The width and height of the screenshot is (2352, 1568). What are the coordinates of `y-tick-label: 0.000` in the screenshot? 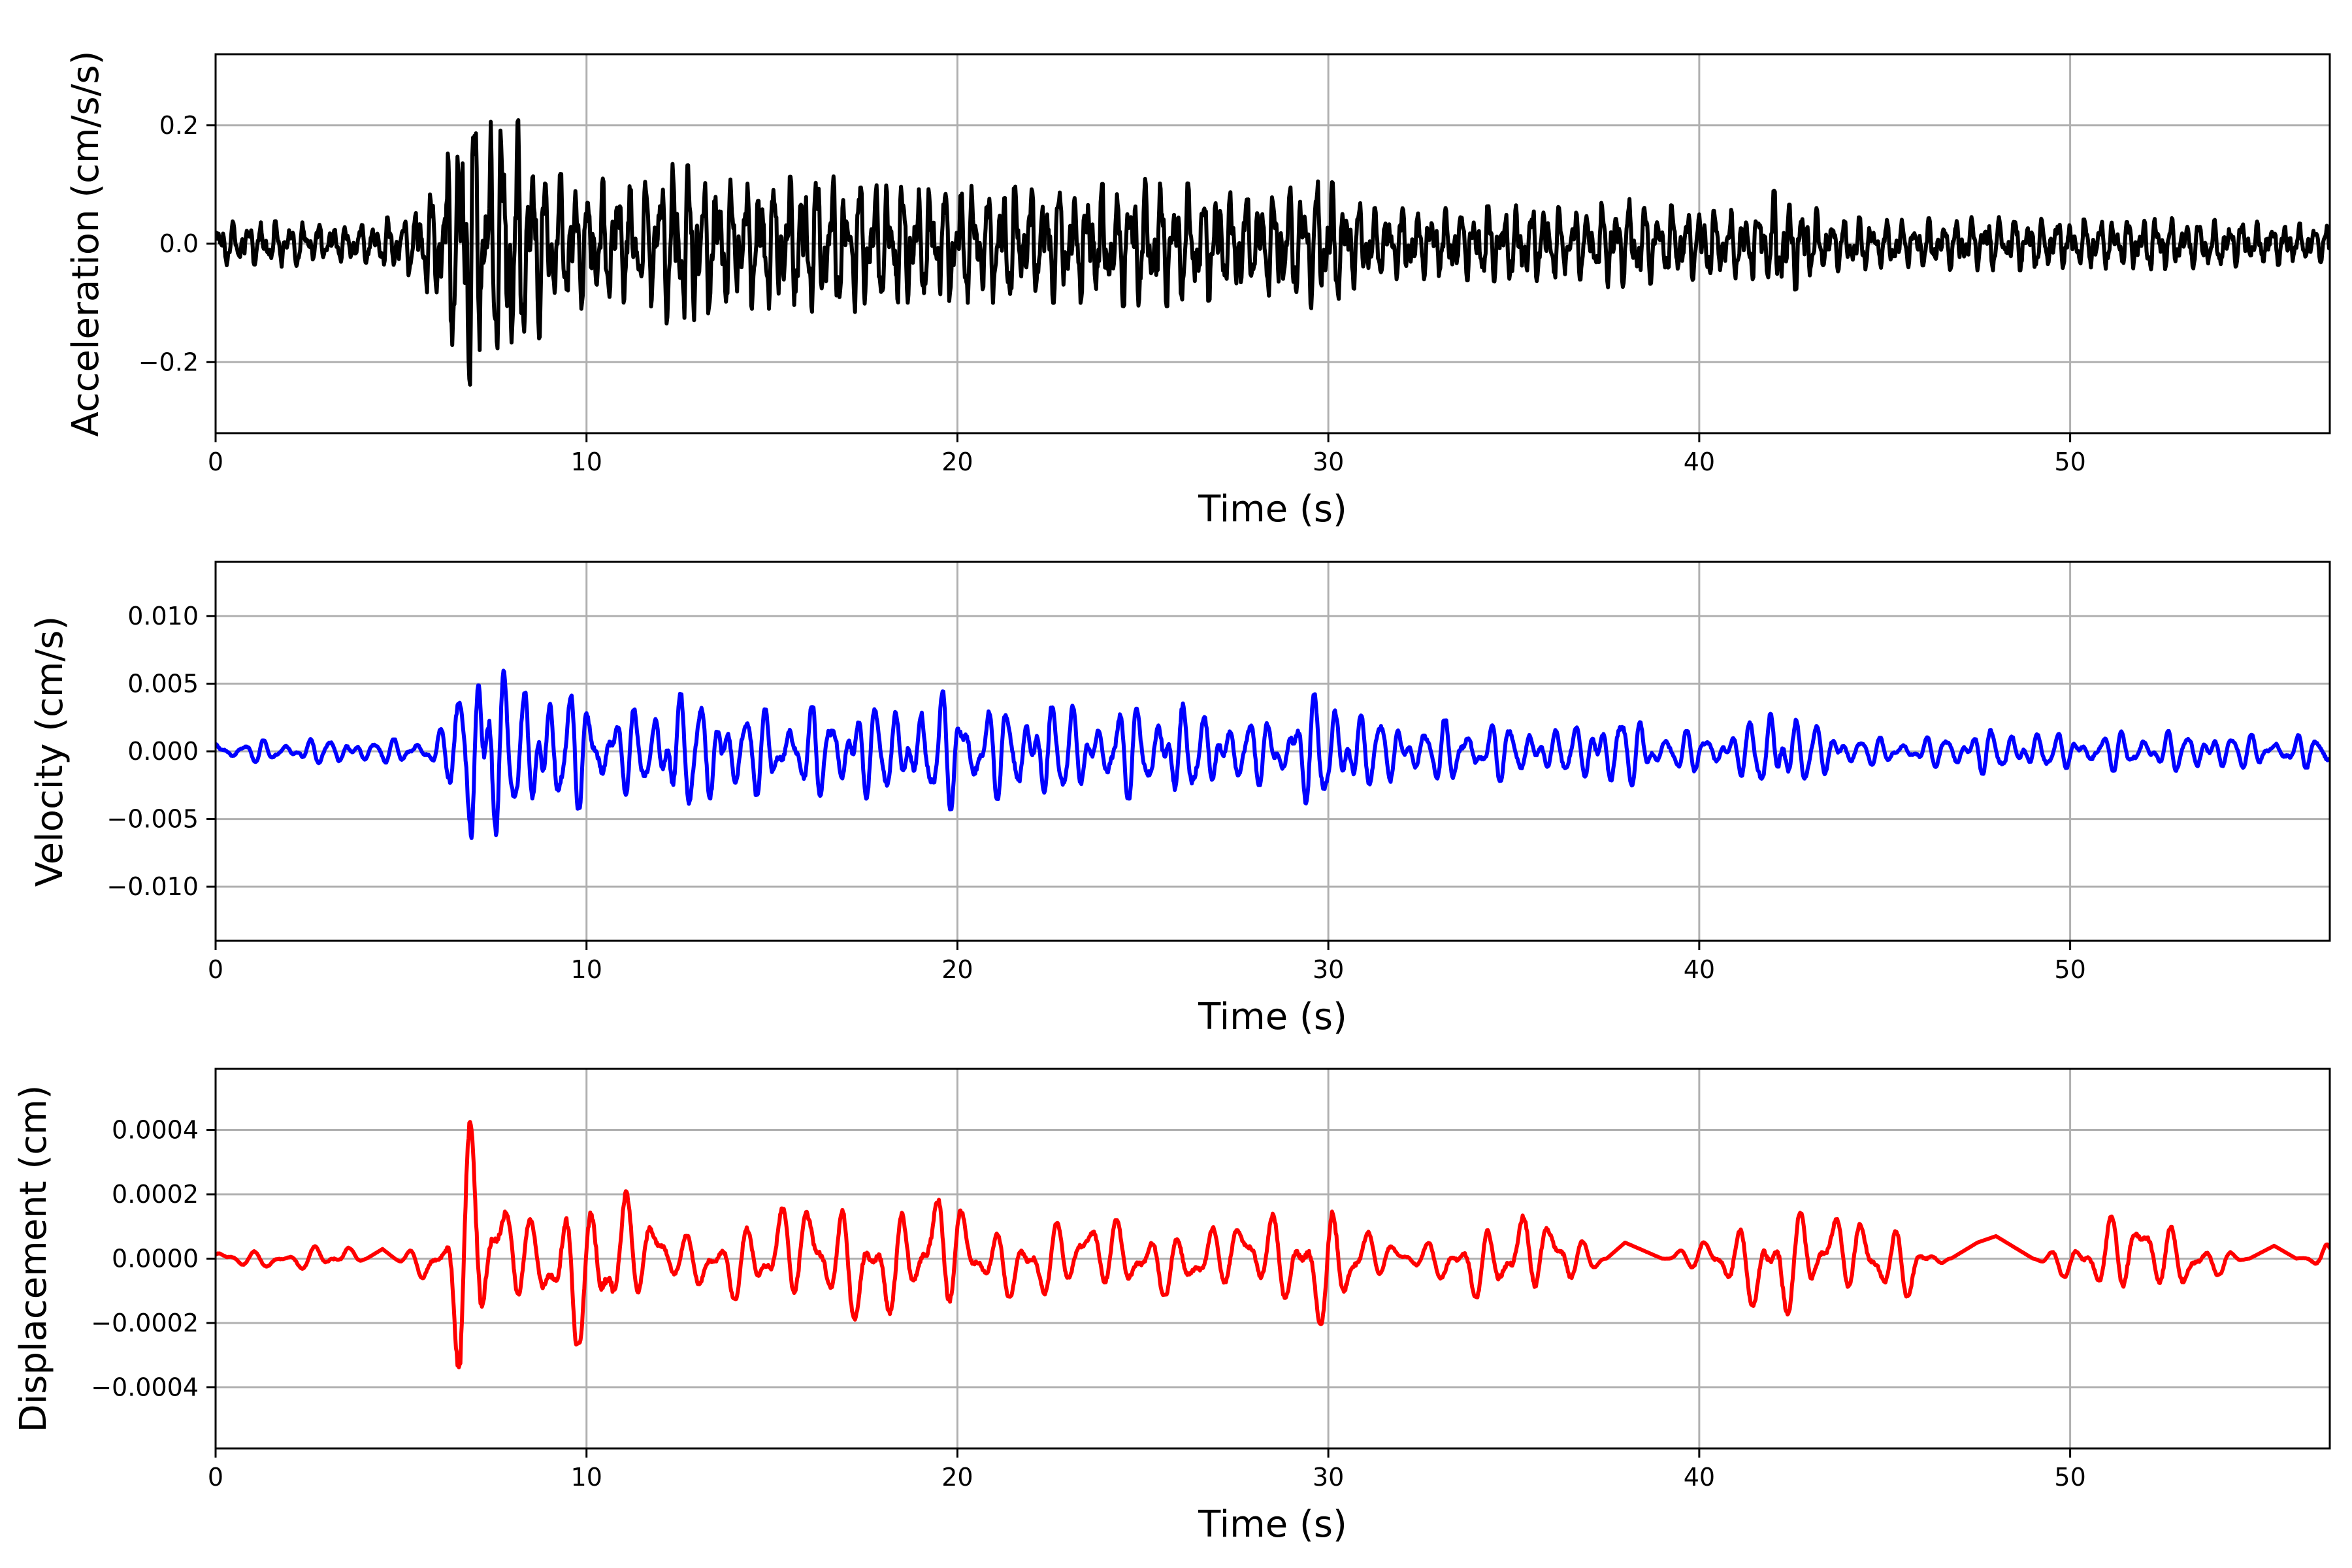 It's located at (163, 751).